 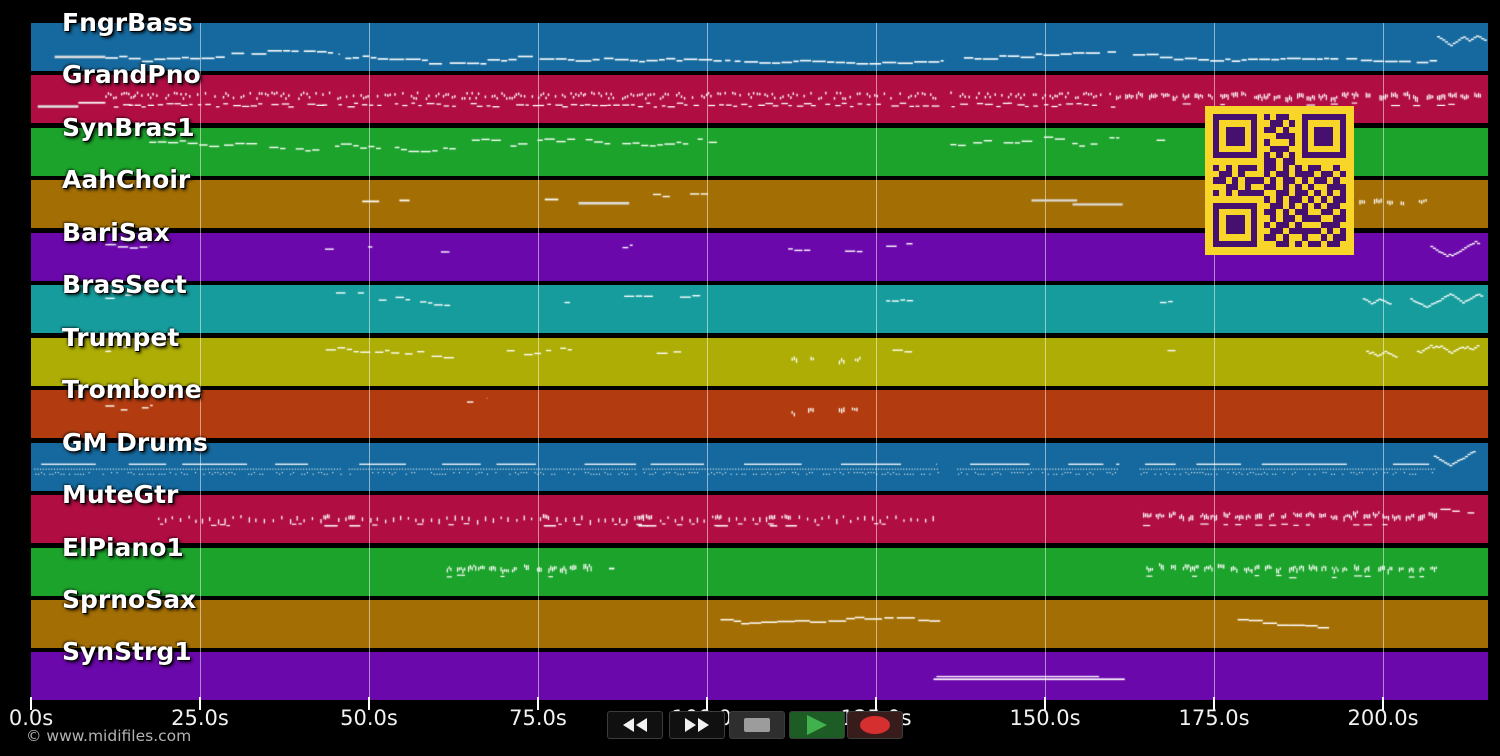 I want to click on track-label-aahchoir: AahChoir, so click(x=126, y=180).